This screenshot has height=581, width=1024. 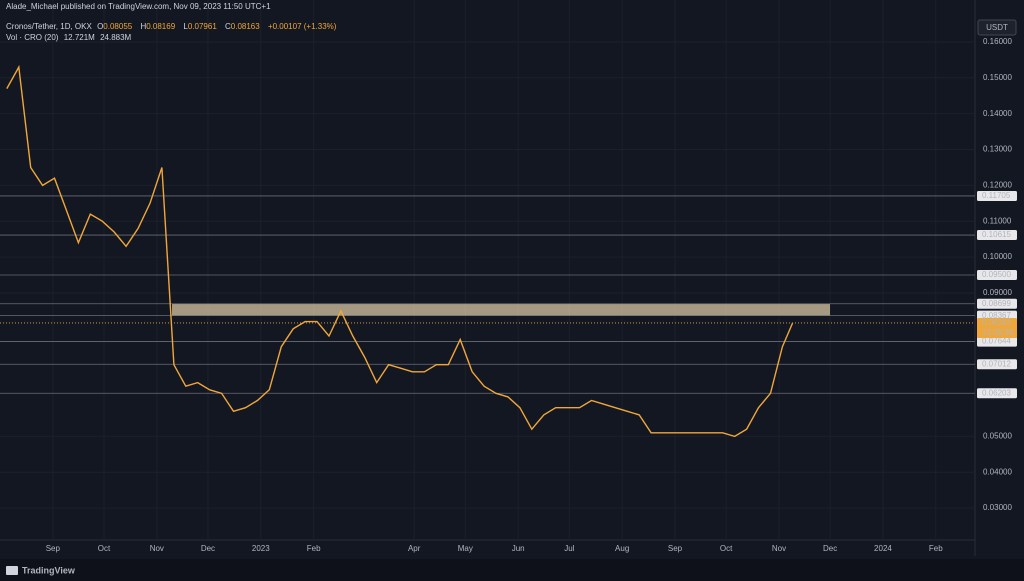 What do you see at coordinates (185, 26) in the screenshot?
I see `ohlc-label: L` at bounding box center [185, 26].